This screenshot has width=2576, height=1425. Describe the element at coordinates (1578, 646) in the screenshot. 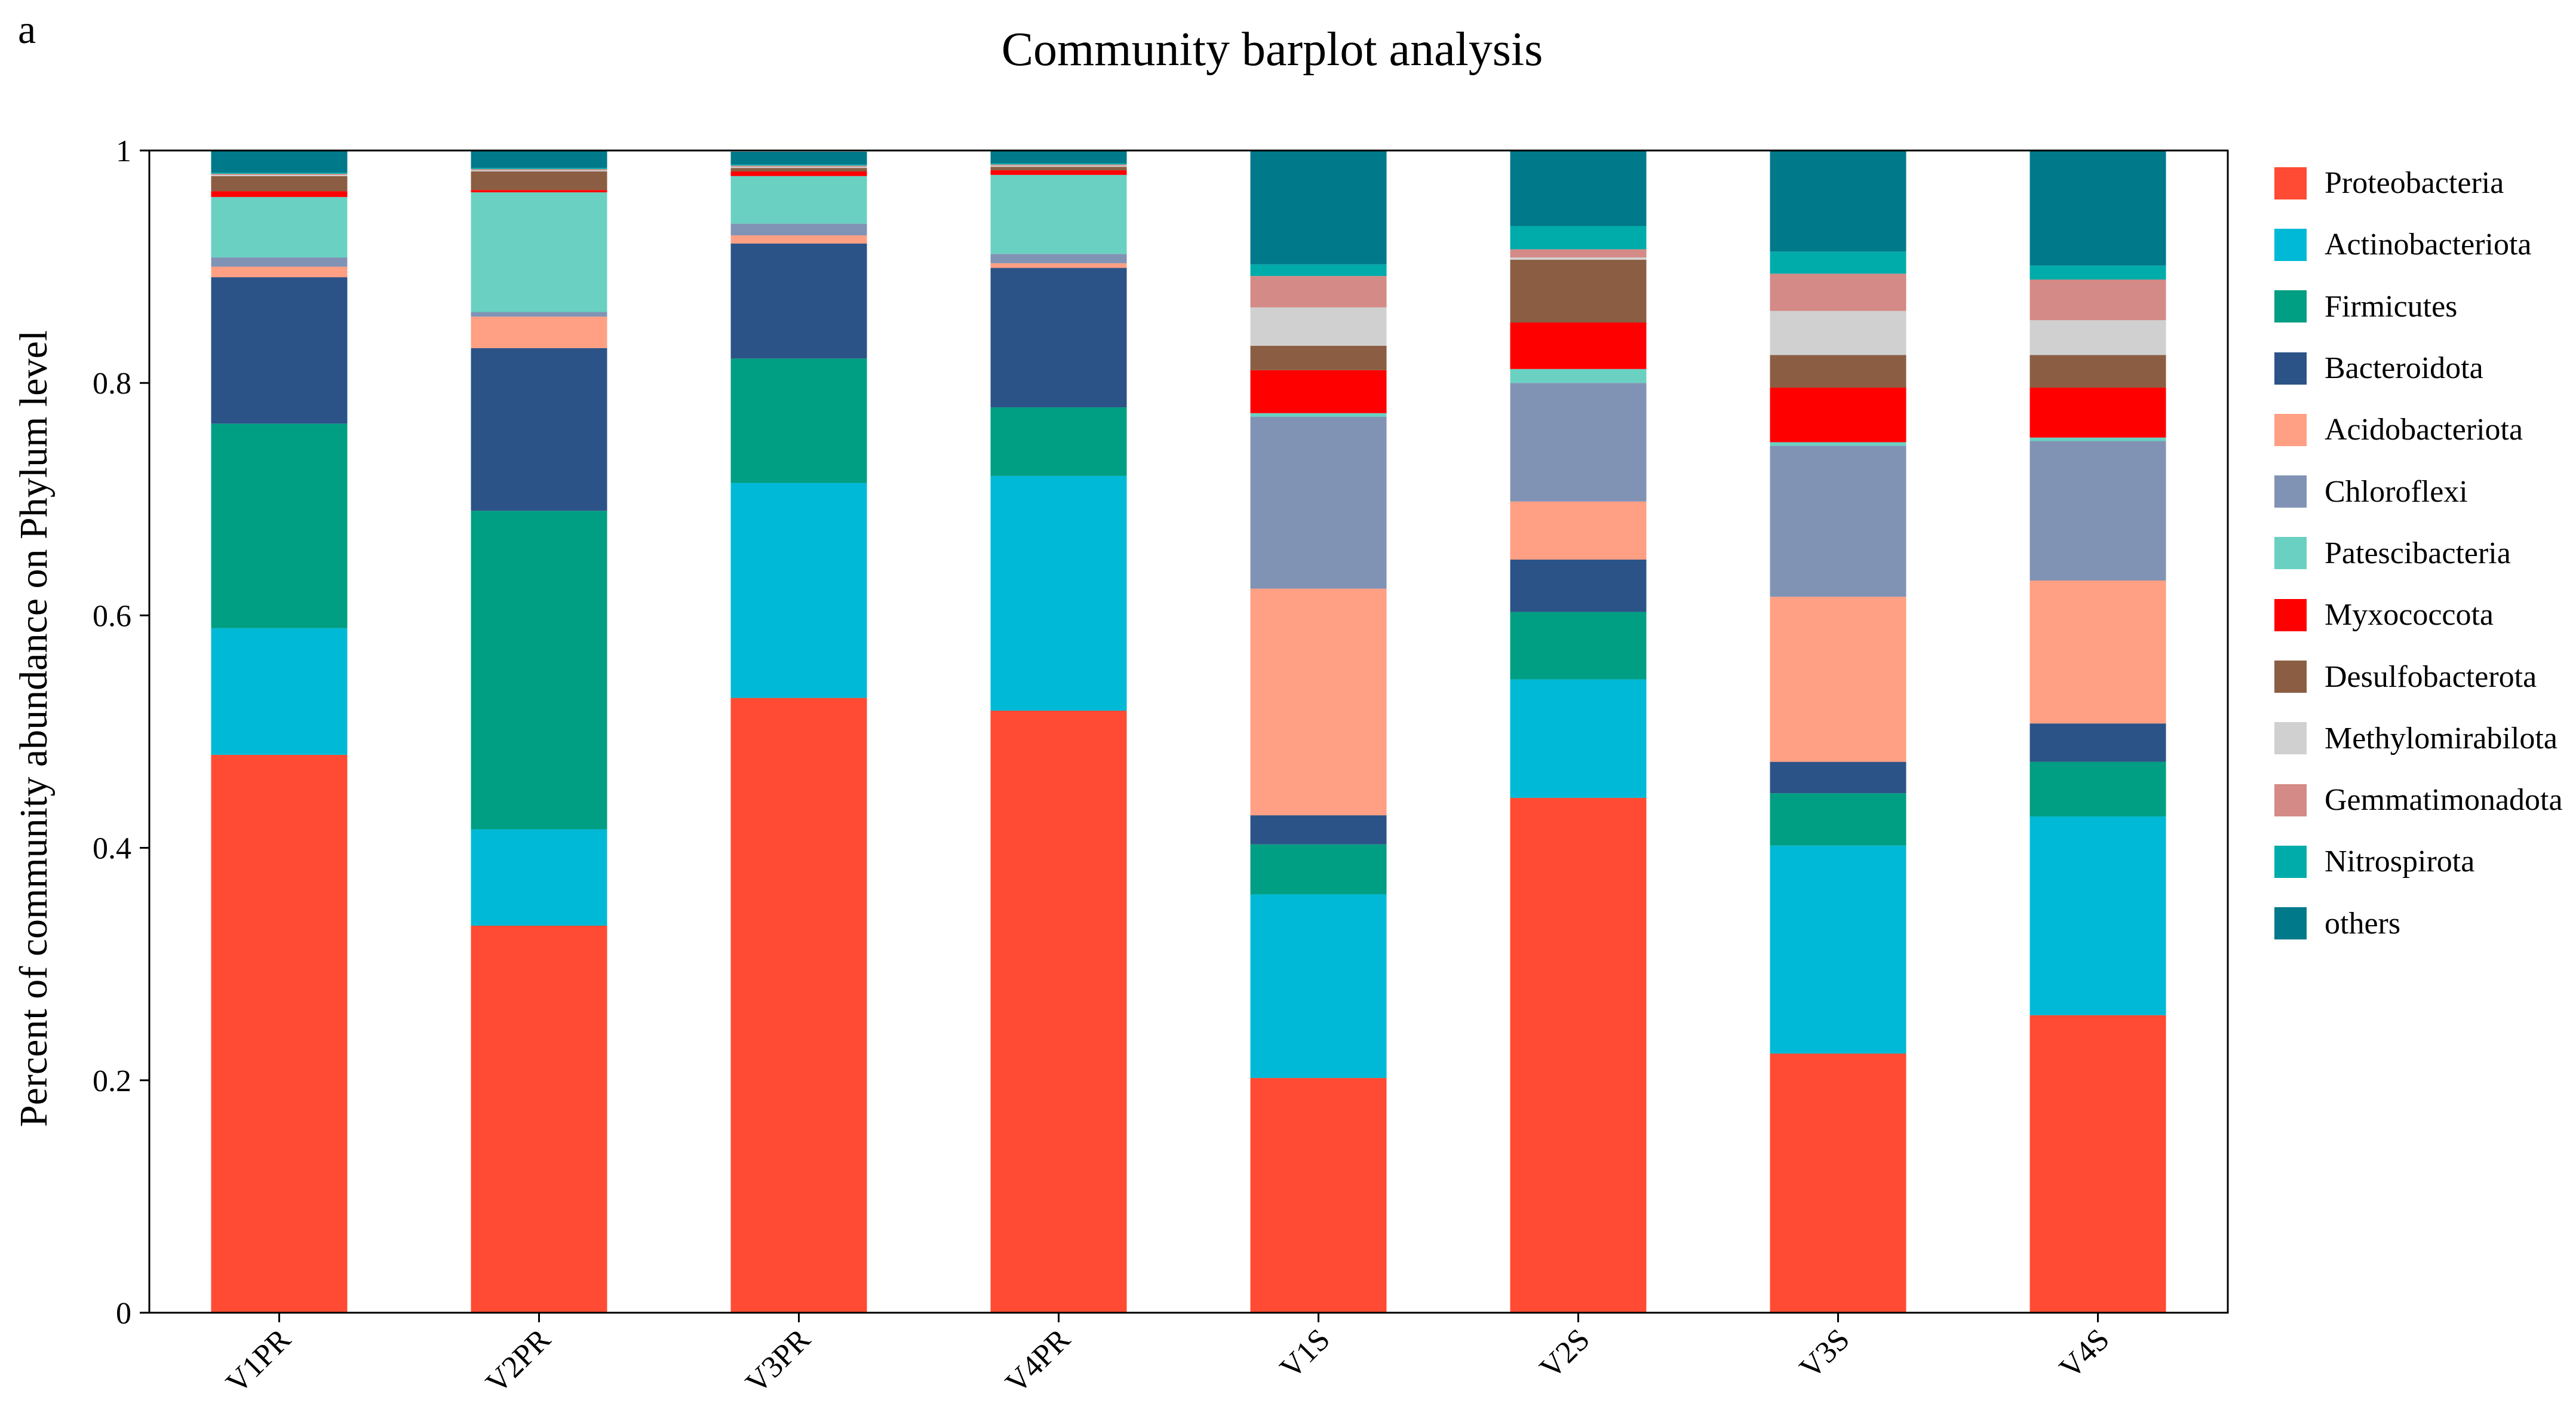

I see `bar-segment-V2S-Firmicutes` at that location.